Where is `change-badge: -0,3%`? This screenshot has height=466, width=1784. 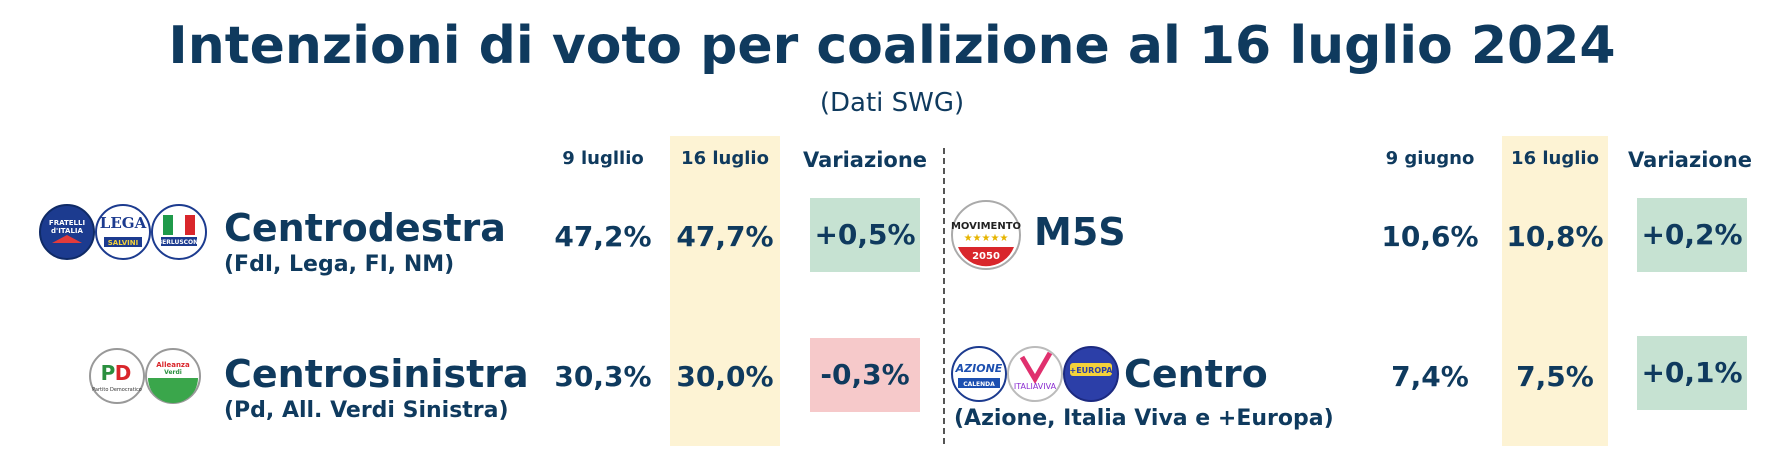 change-badge: -0,3% is located at coordinates (865, 375).